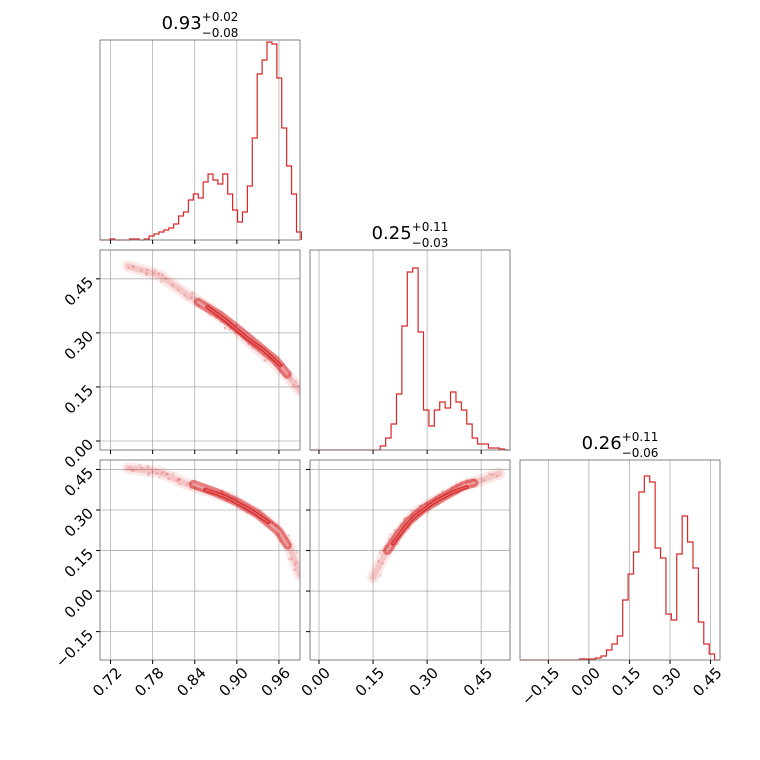 The image size is (760, 760). I want to click on histogram-panel-2: 0.25+0.11 −0.03, so click(410, 335).